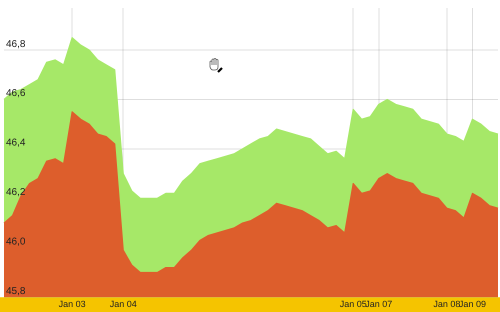 The width and height of the screenshot is (500, 312). What do you see at coordinates (353, 304) in the screenshot?
I see `x-tick-label: Jan 05` at bounding box center [353, 304].